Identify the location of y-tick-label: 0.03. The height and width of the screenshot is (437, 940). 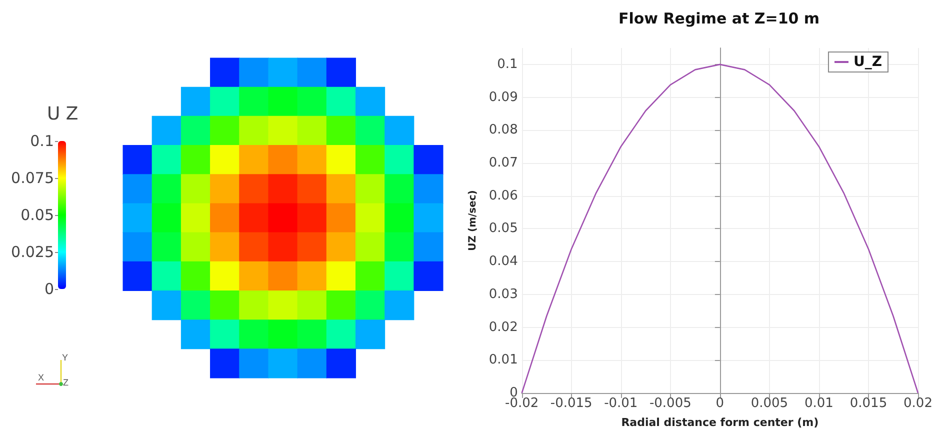
(503, 294).